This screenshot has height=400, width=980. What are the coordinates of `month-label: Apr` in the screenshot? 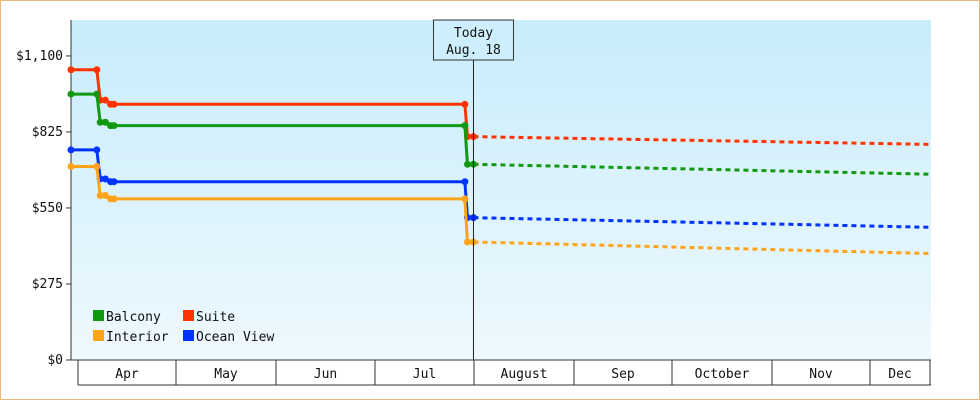 It's located at (127, 374).